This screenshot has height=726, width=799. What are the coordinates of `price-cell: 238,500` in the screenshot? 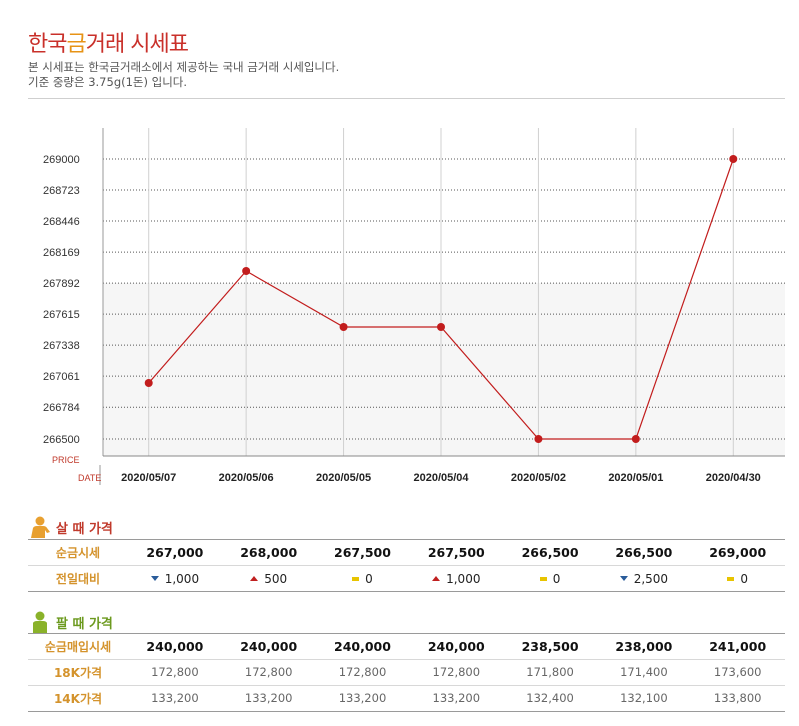 It's located at (550, 646).